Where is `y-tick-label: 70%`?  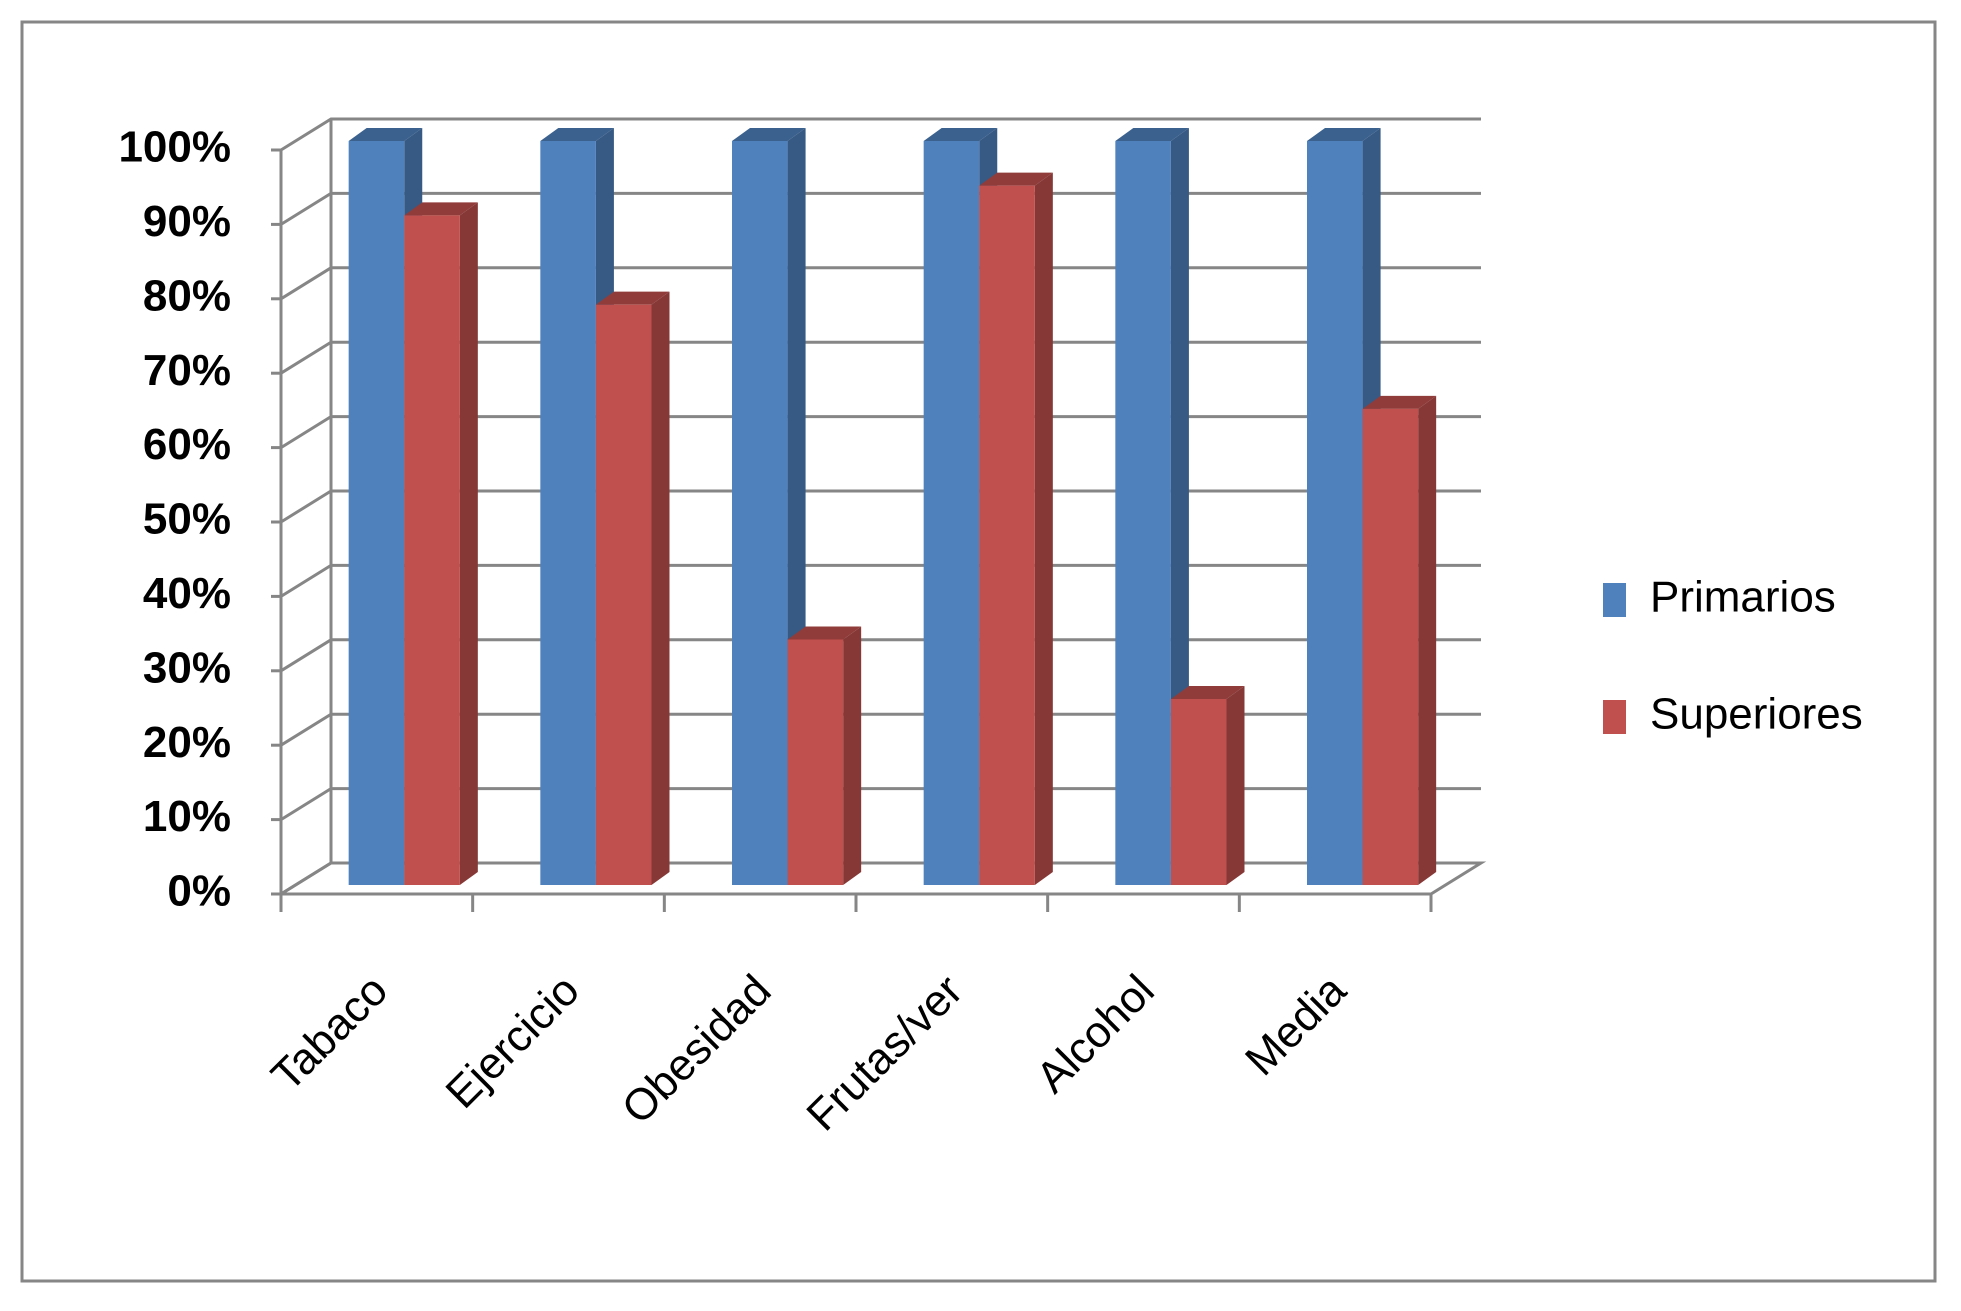 y-tick-label: 70% is located at coordinates (187, 370).